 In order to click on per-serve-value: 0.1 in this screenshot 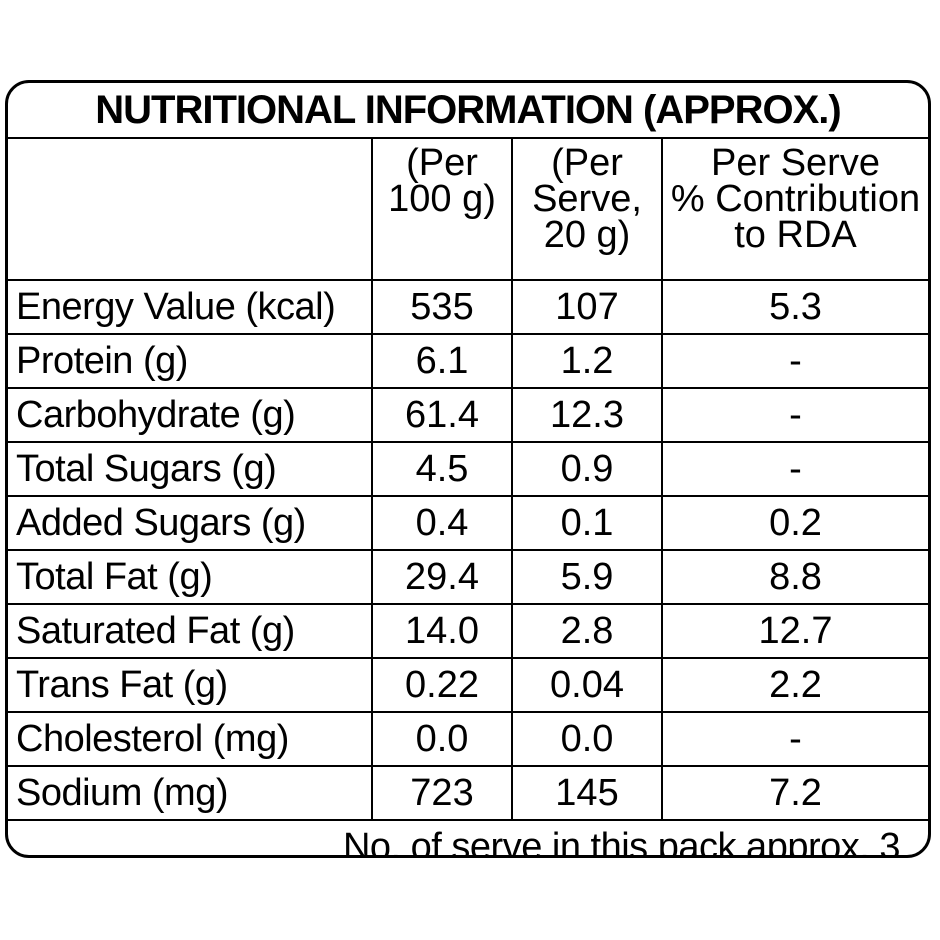, I will do `click(587, 523)`.